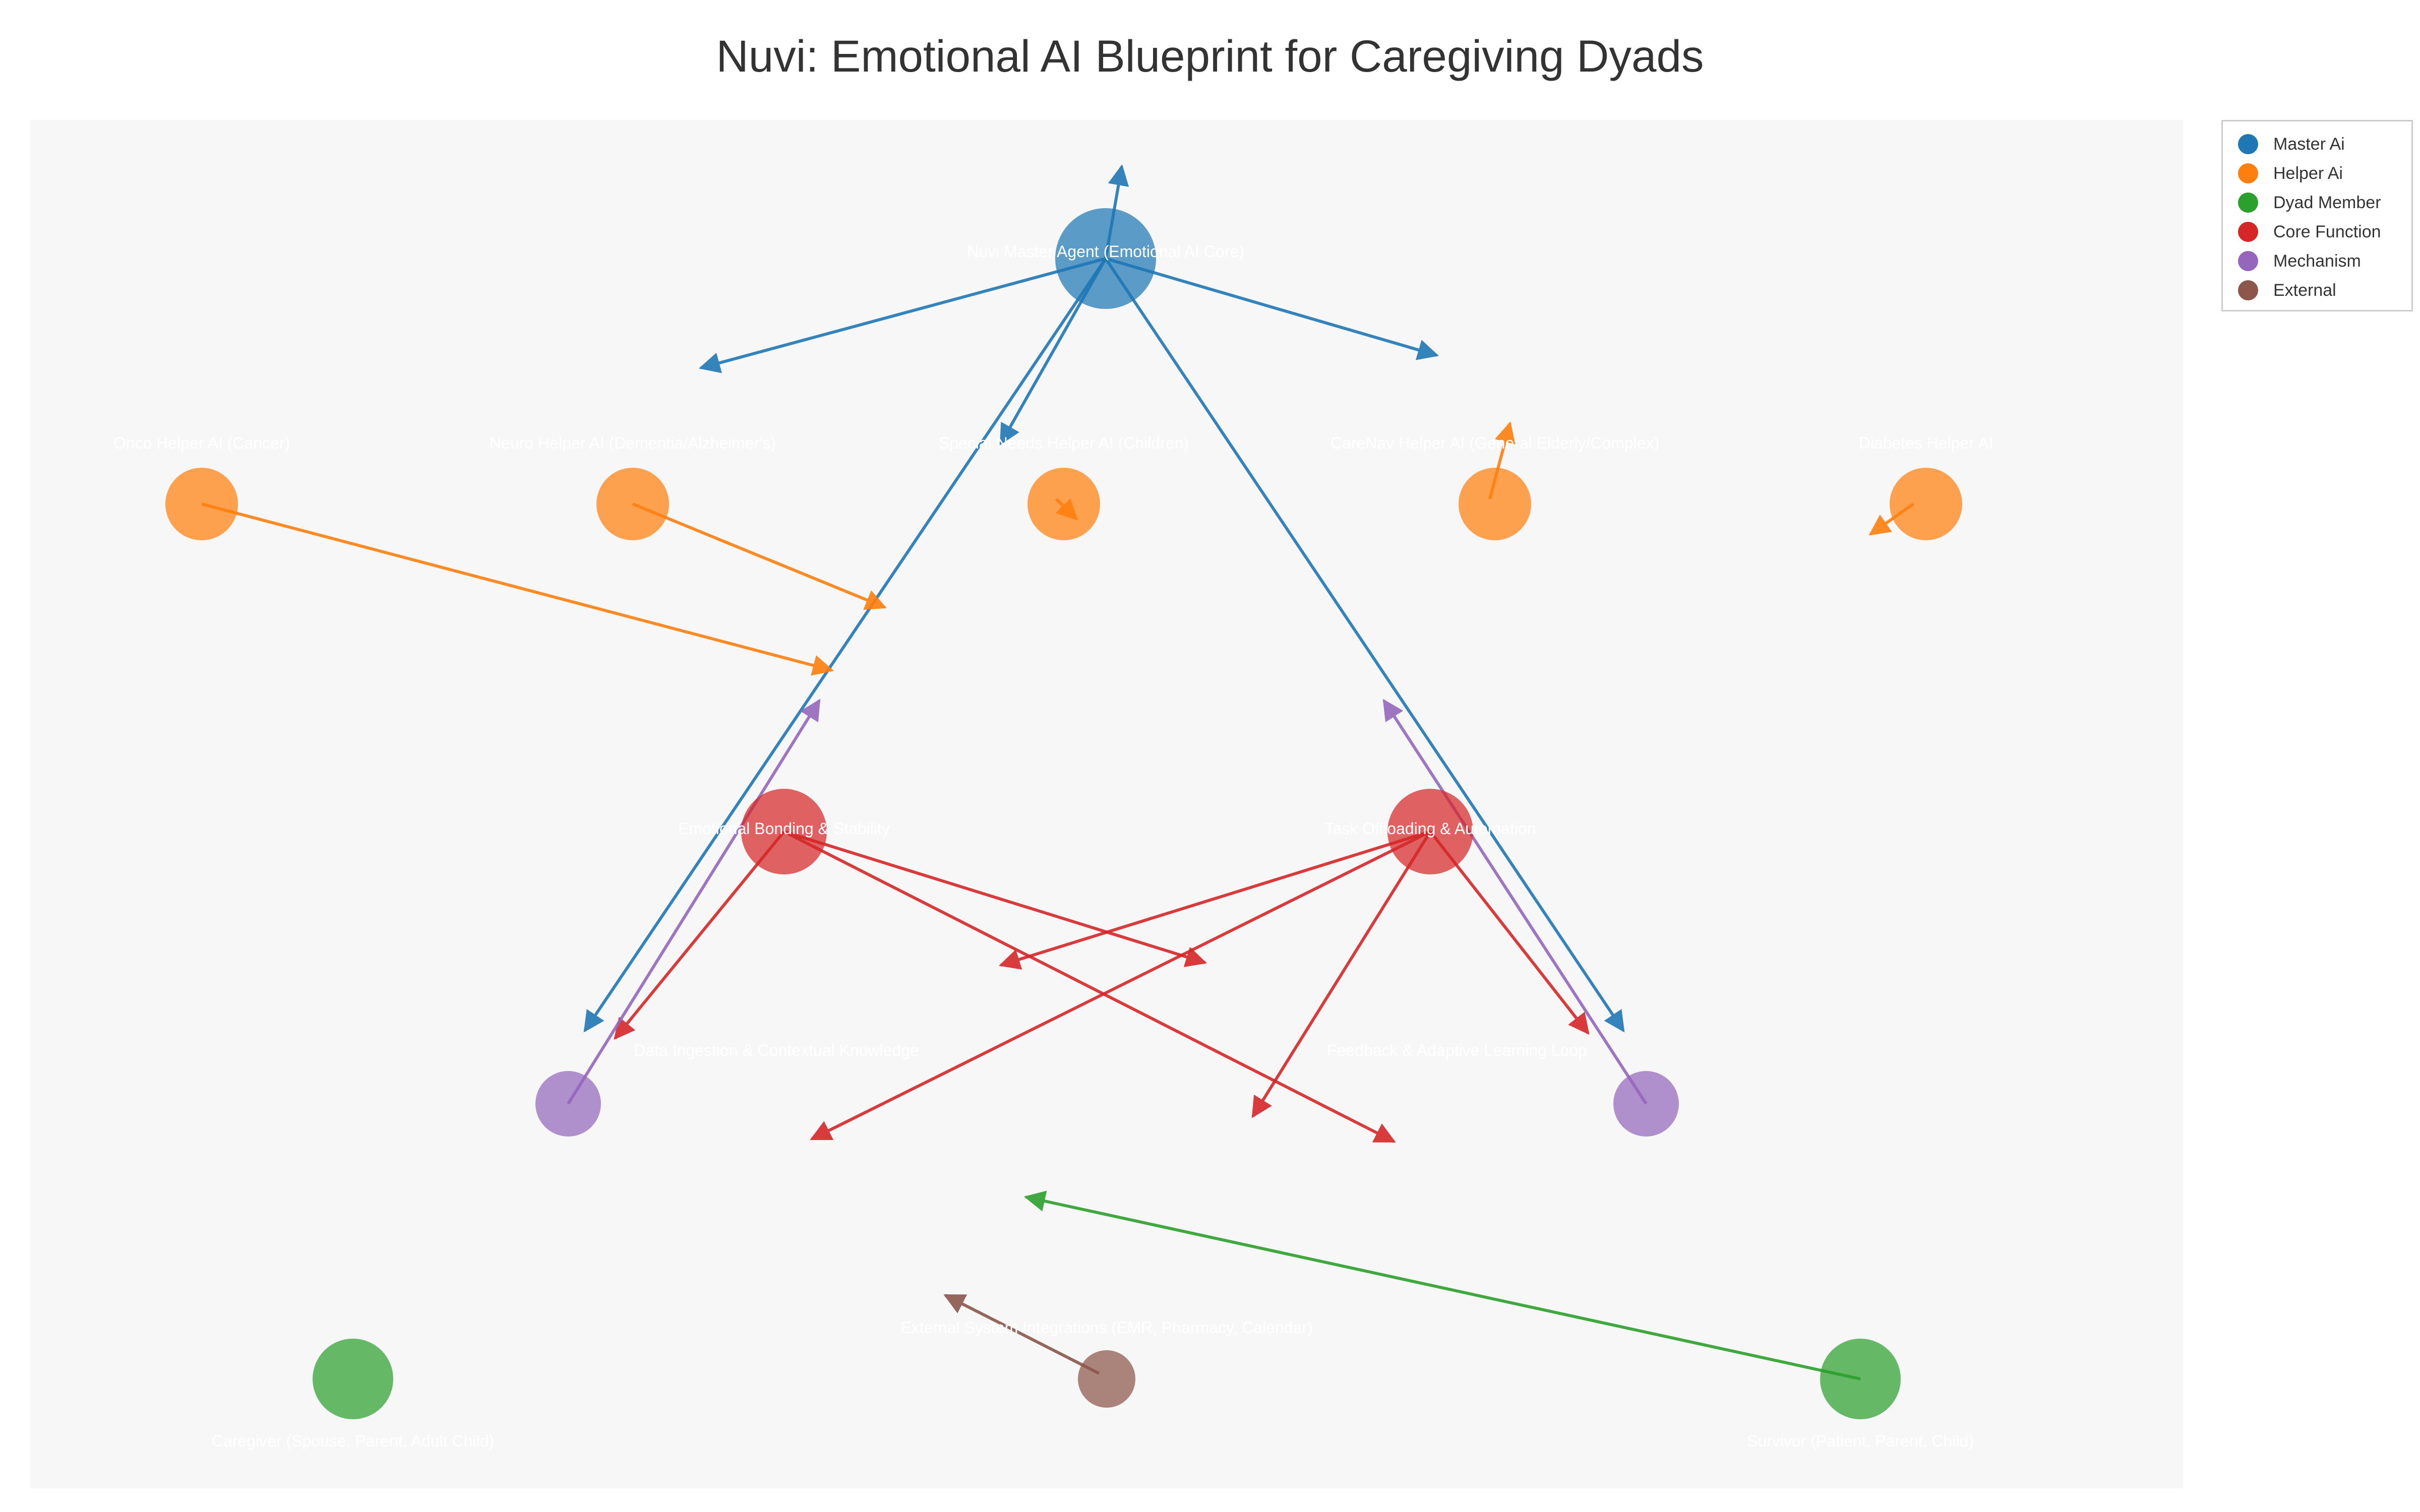  Describe the element at coordinates (776, 1050) in the screenshot. I see `node-label-ingestion: Data Ingestion & Contextual Knowledge` at that location.